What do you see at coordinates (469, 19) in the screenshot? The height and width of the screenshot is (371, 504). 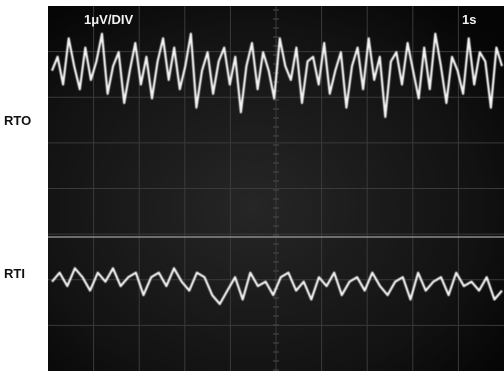 I see `time-per-div-label: 1s` at bounding box center [469, 19].